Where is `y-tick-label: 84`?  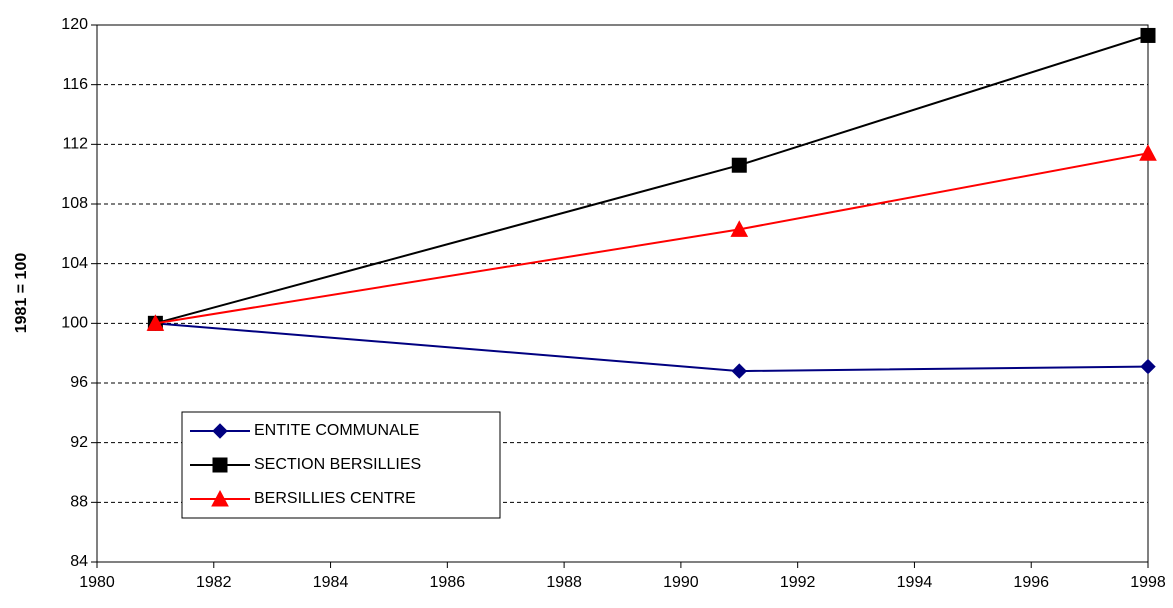
y-tick-label: 84 is located at coordinates (79, 561).